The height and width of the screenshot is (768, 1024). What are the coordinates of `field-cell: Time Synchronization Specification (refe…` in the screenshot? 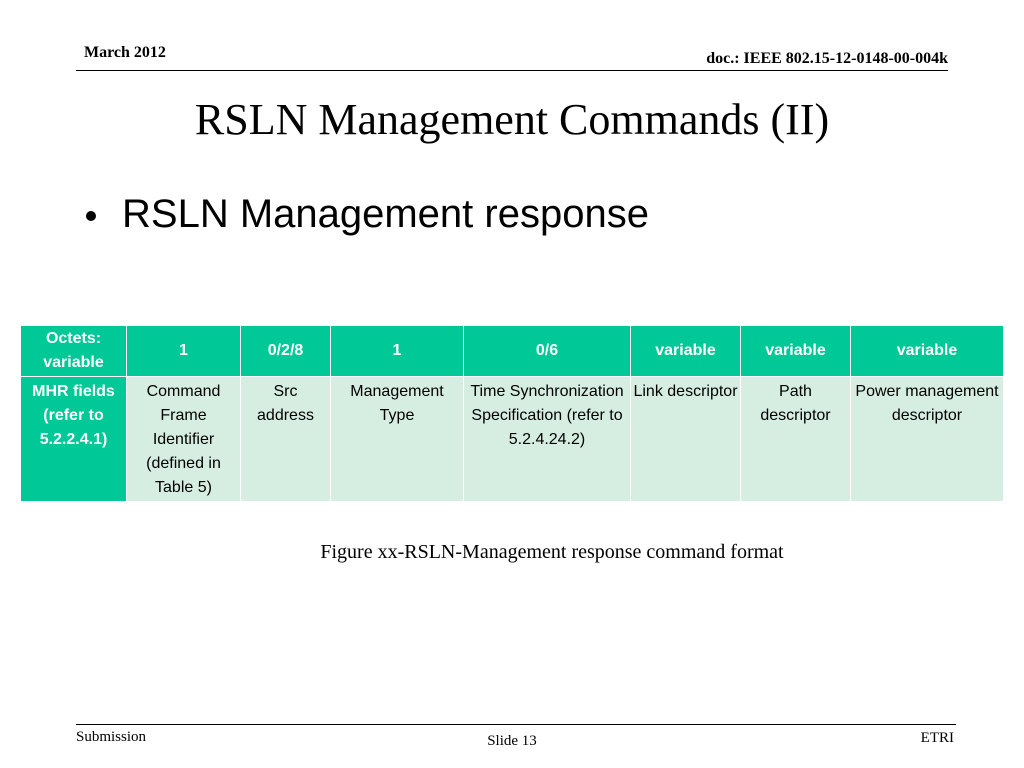 It's located at (547, 439).